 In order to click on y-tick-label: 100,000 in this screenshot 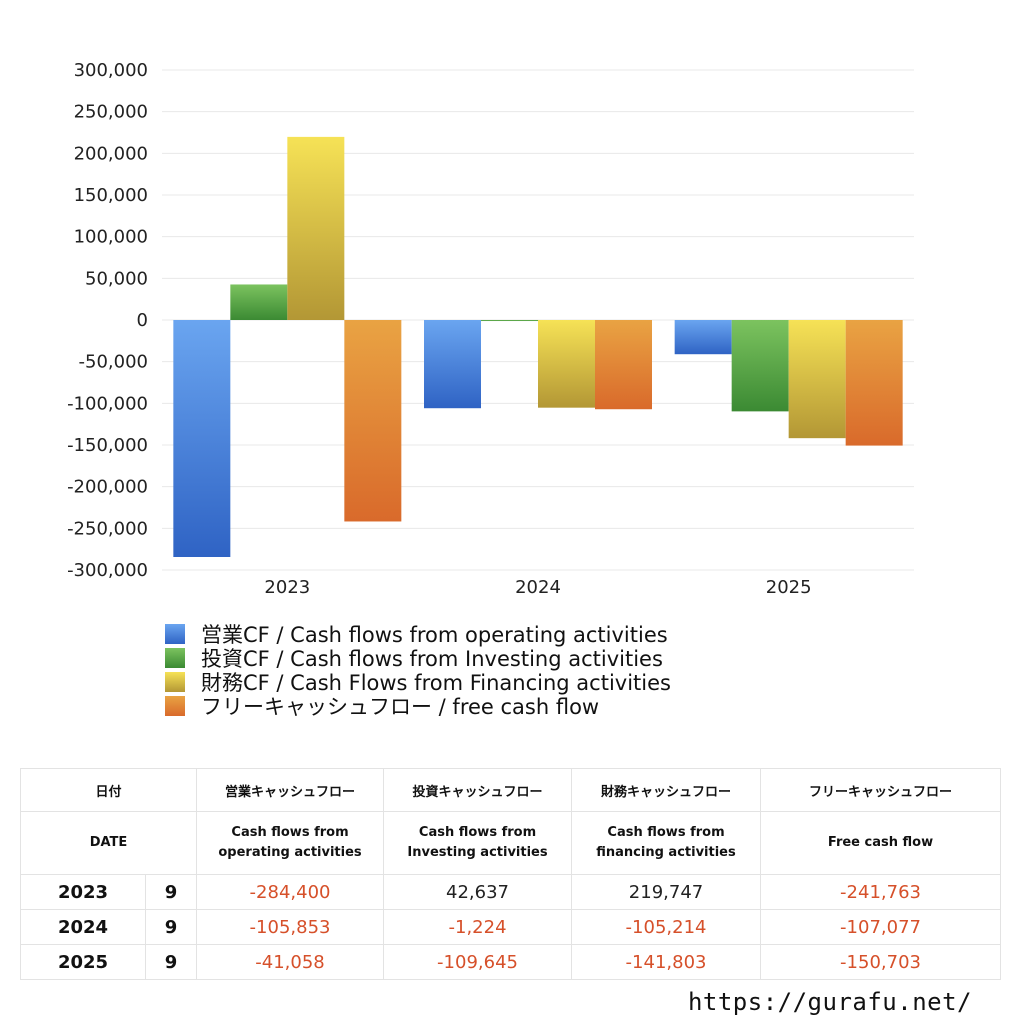, I will do `click(111, 237)`.